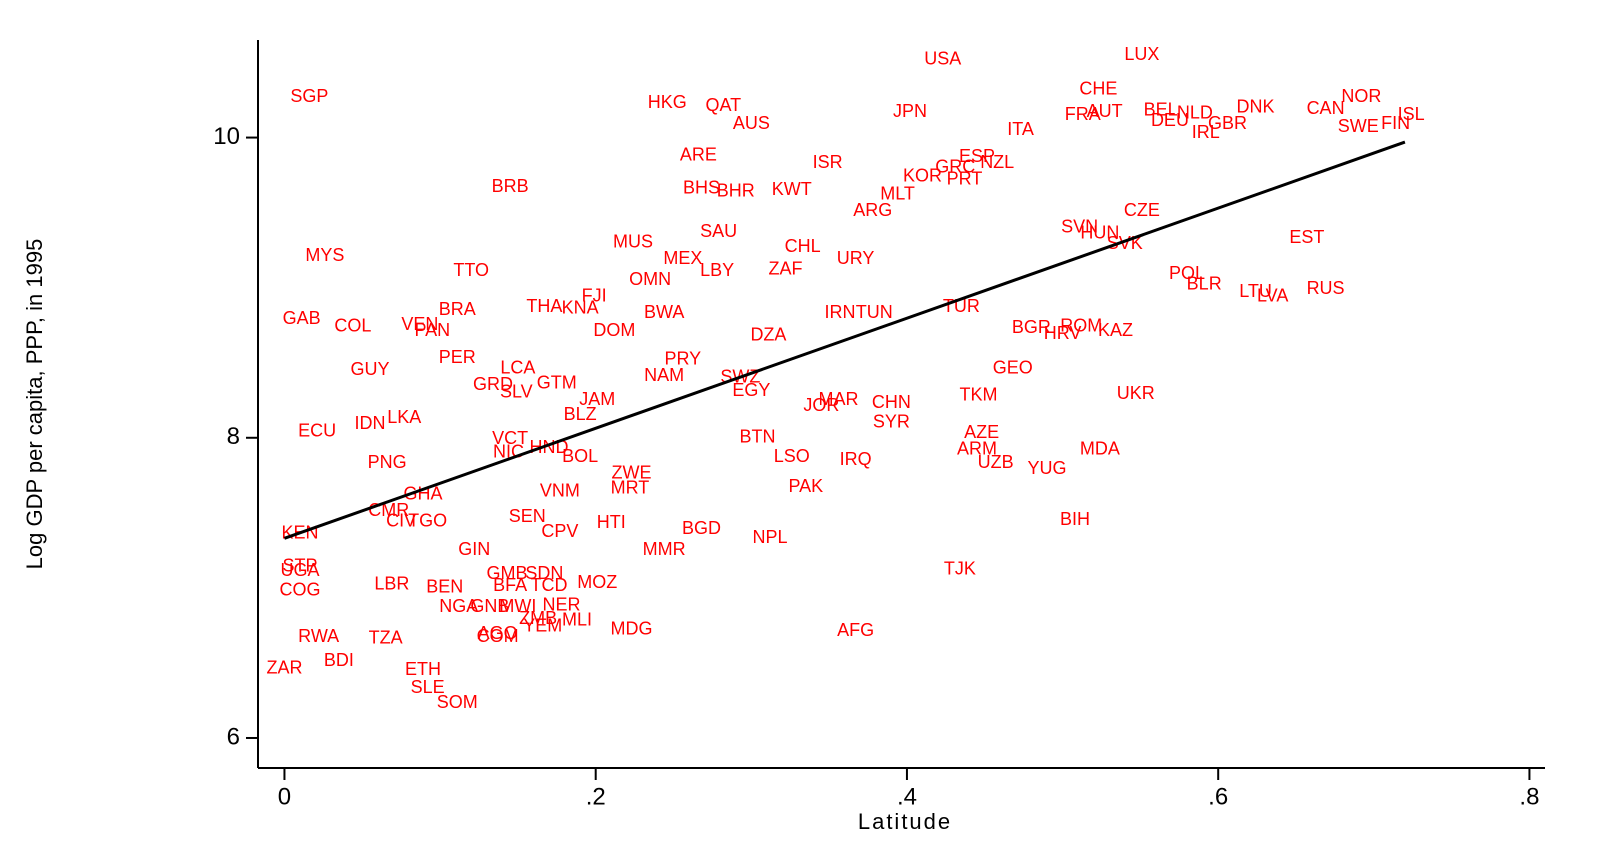 The width and height of the screenshot is (1599, 853). Describe the element at coordinates (580, 414) in the screenshot. I see `point-label: BLZ` at that location.